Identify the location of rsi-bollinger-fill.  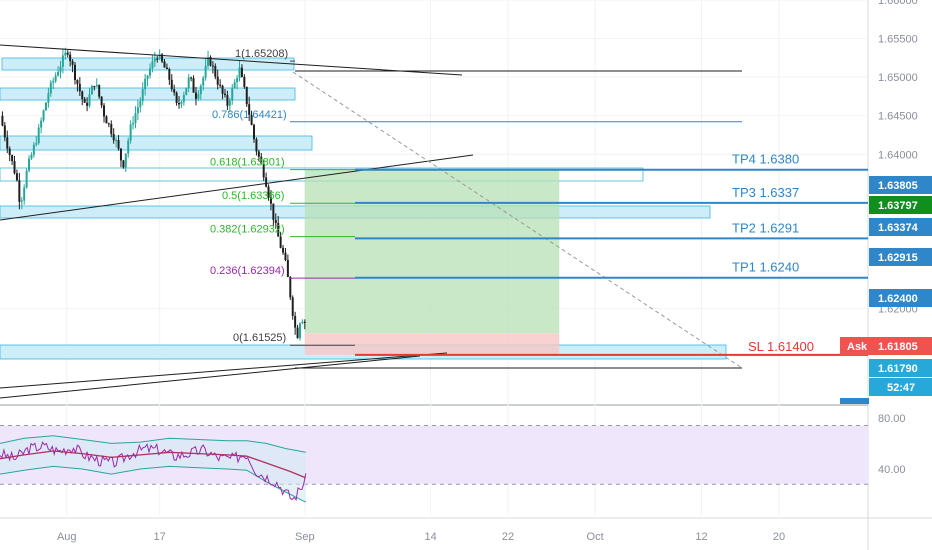
(153, 469).